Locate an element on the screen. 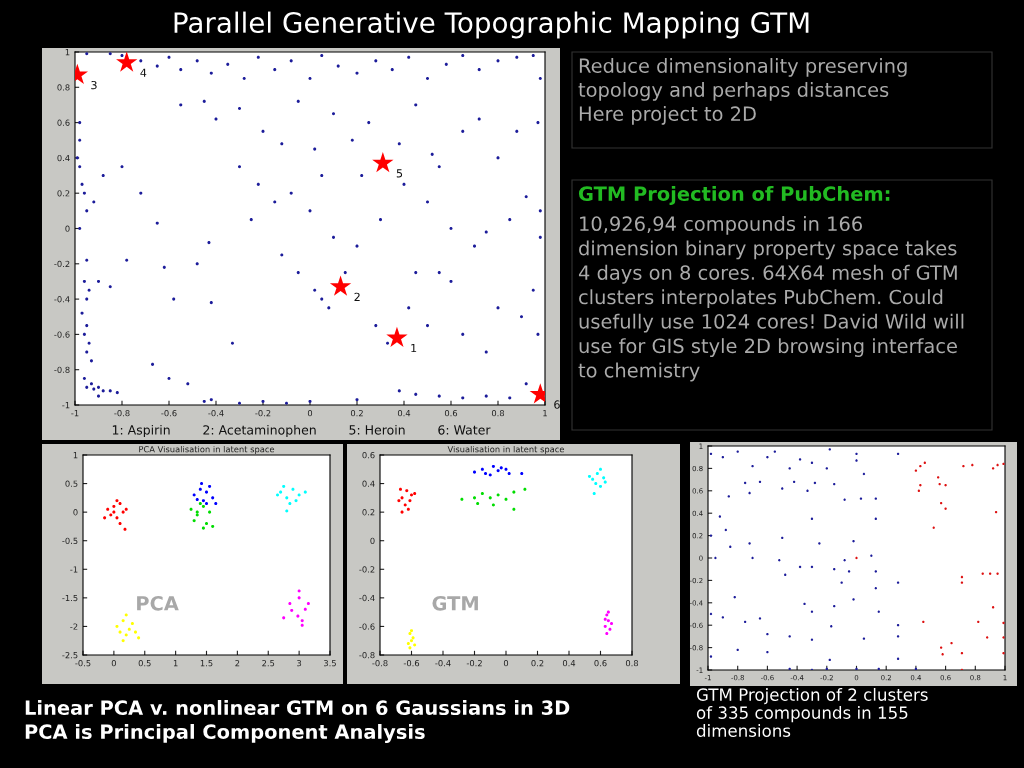  x-tick-label: -0.6 is located at coordinates (411, 663).